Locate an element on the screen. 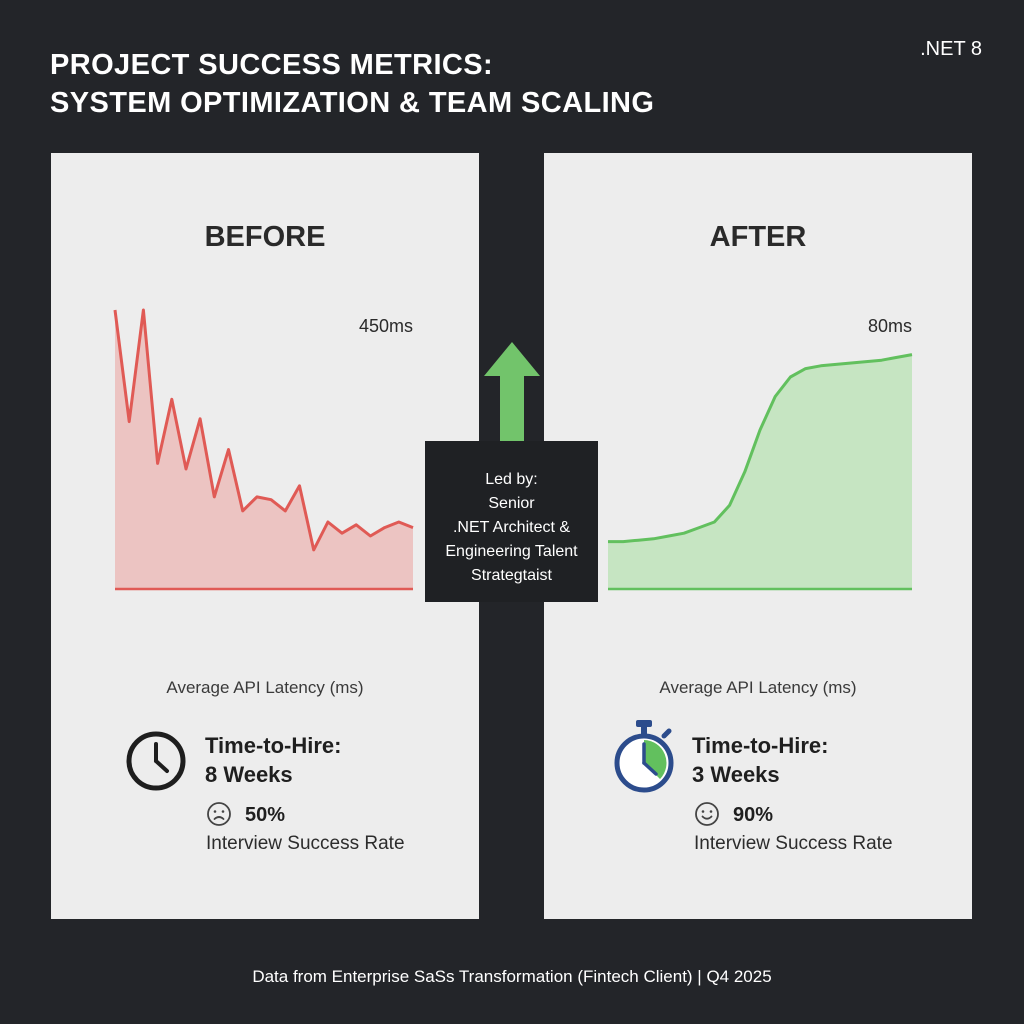 The width and height of the screenshot is (1024, 1024). before-heading: BEFORE is located at coordinates (265, 237).